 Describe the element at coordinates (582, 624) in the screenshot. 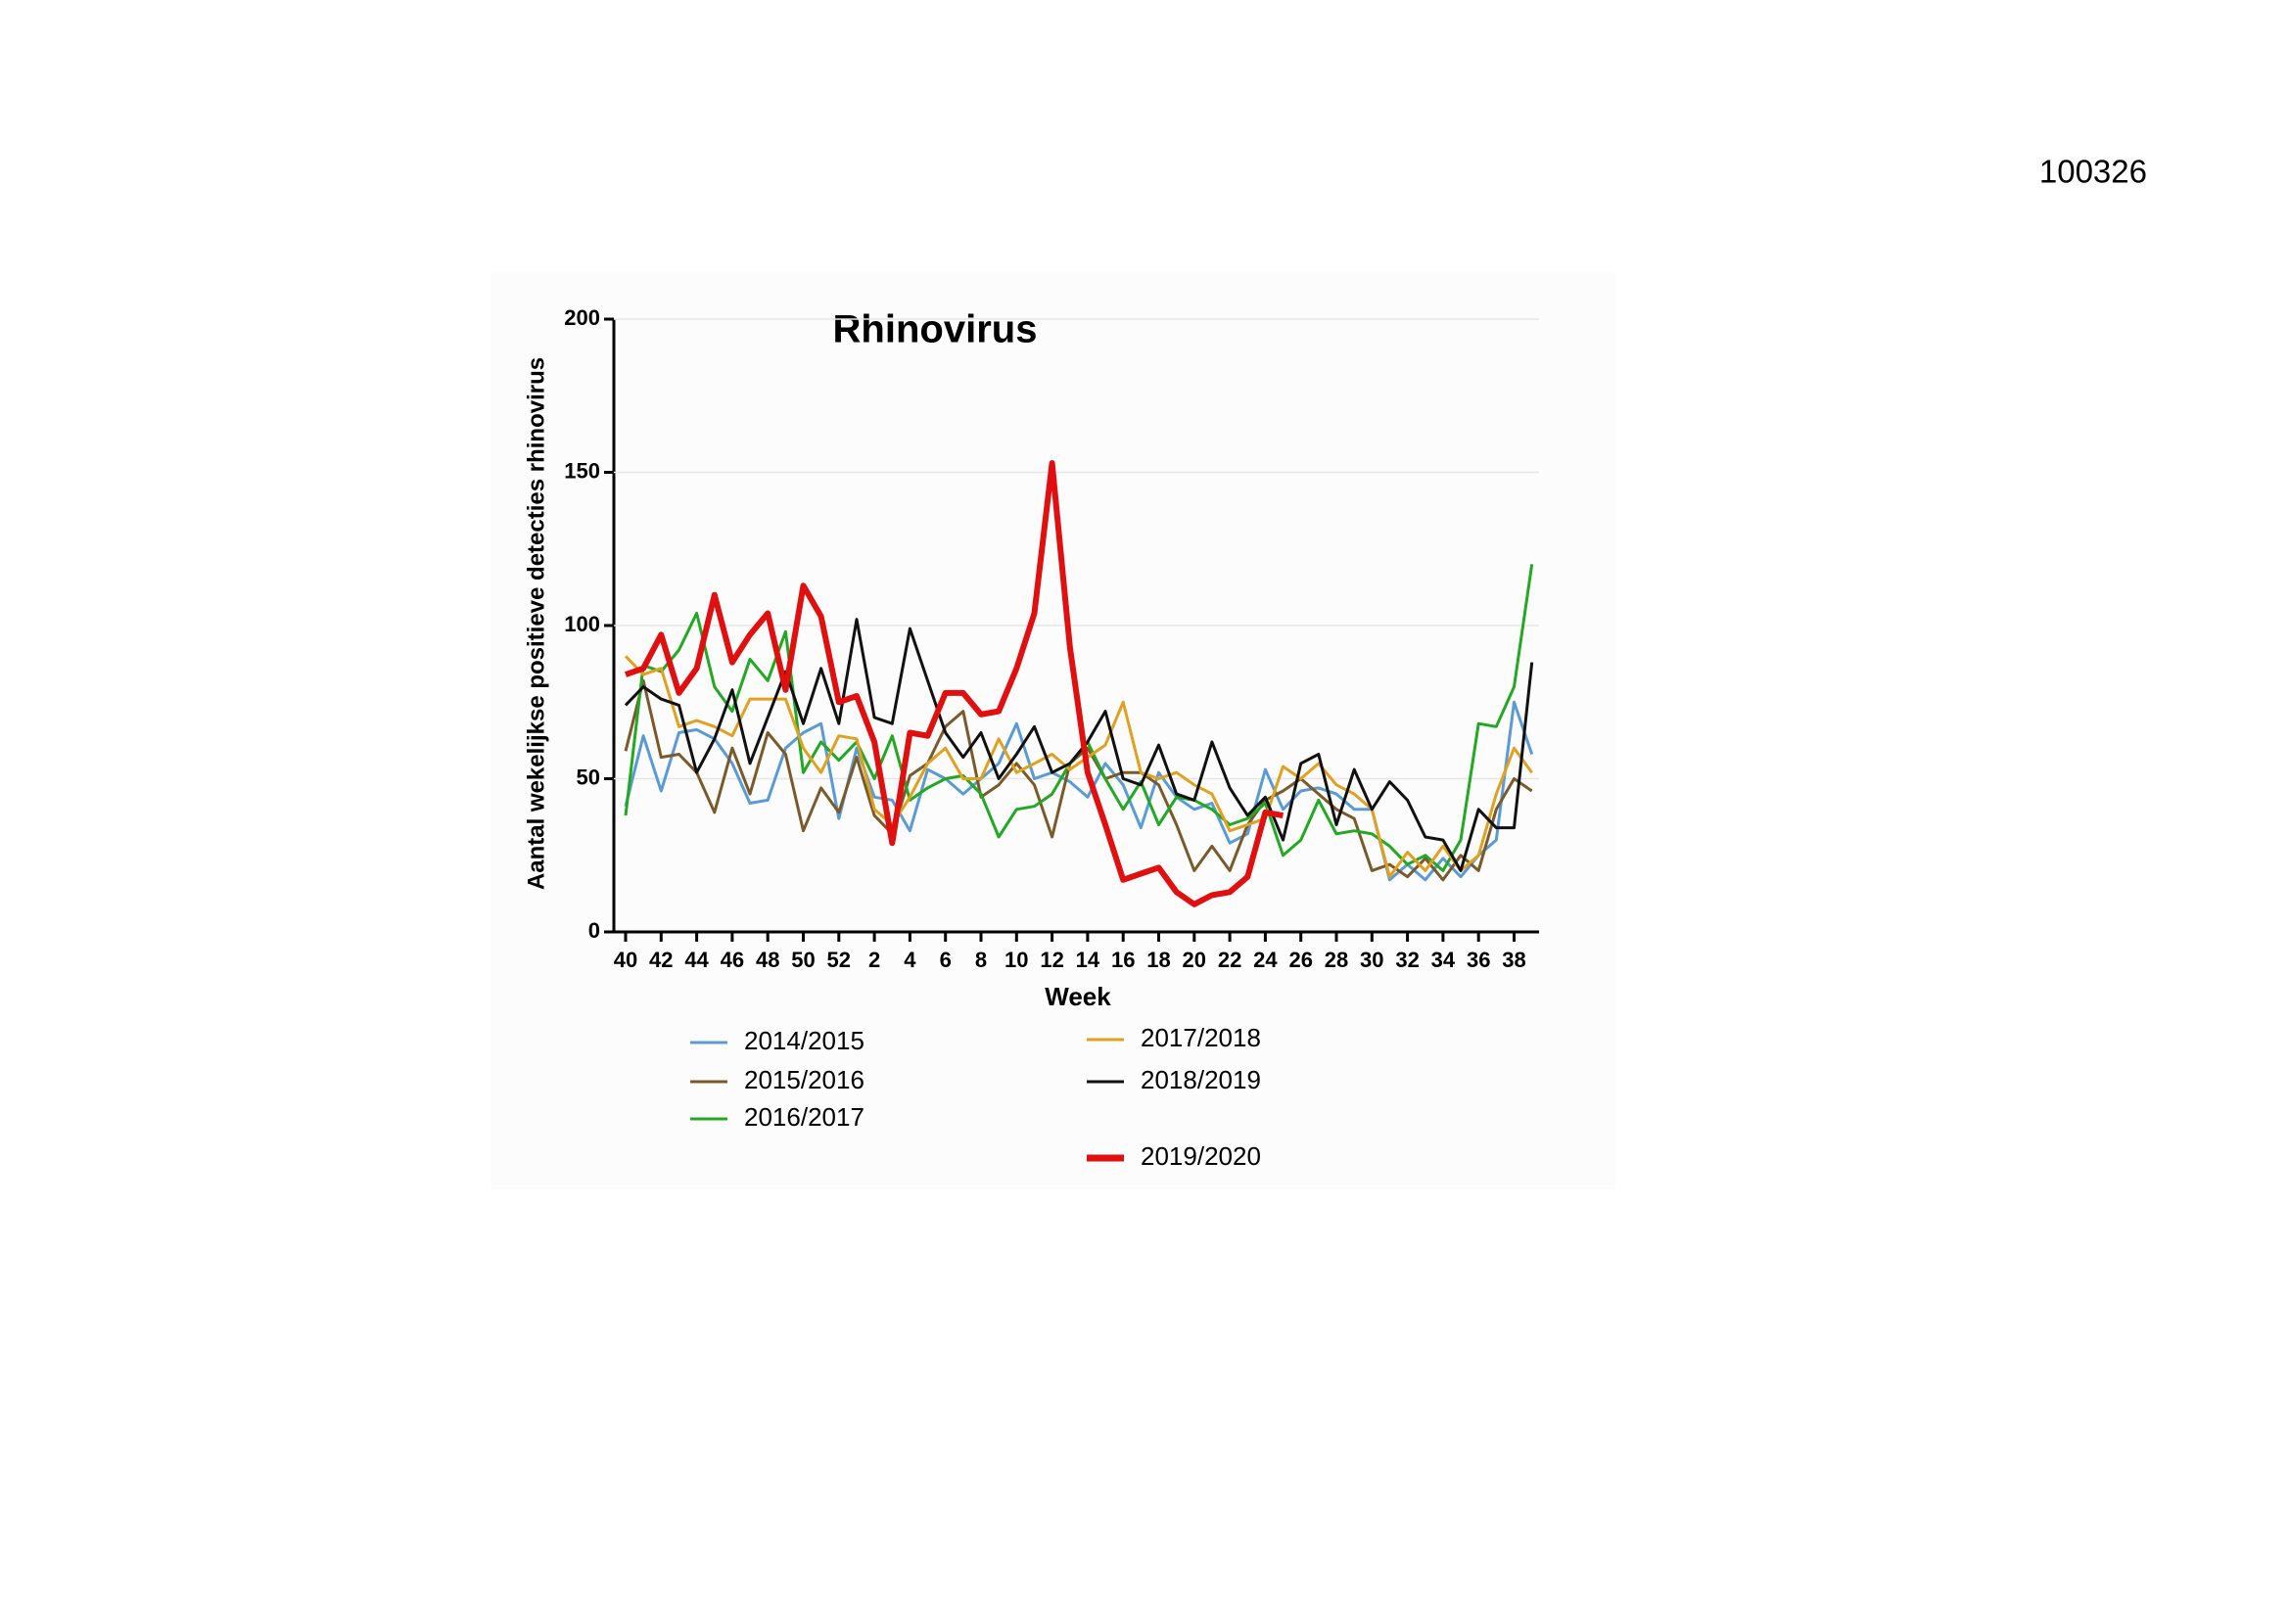

I see `y-tick-label: 100` at that location.